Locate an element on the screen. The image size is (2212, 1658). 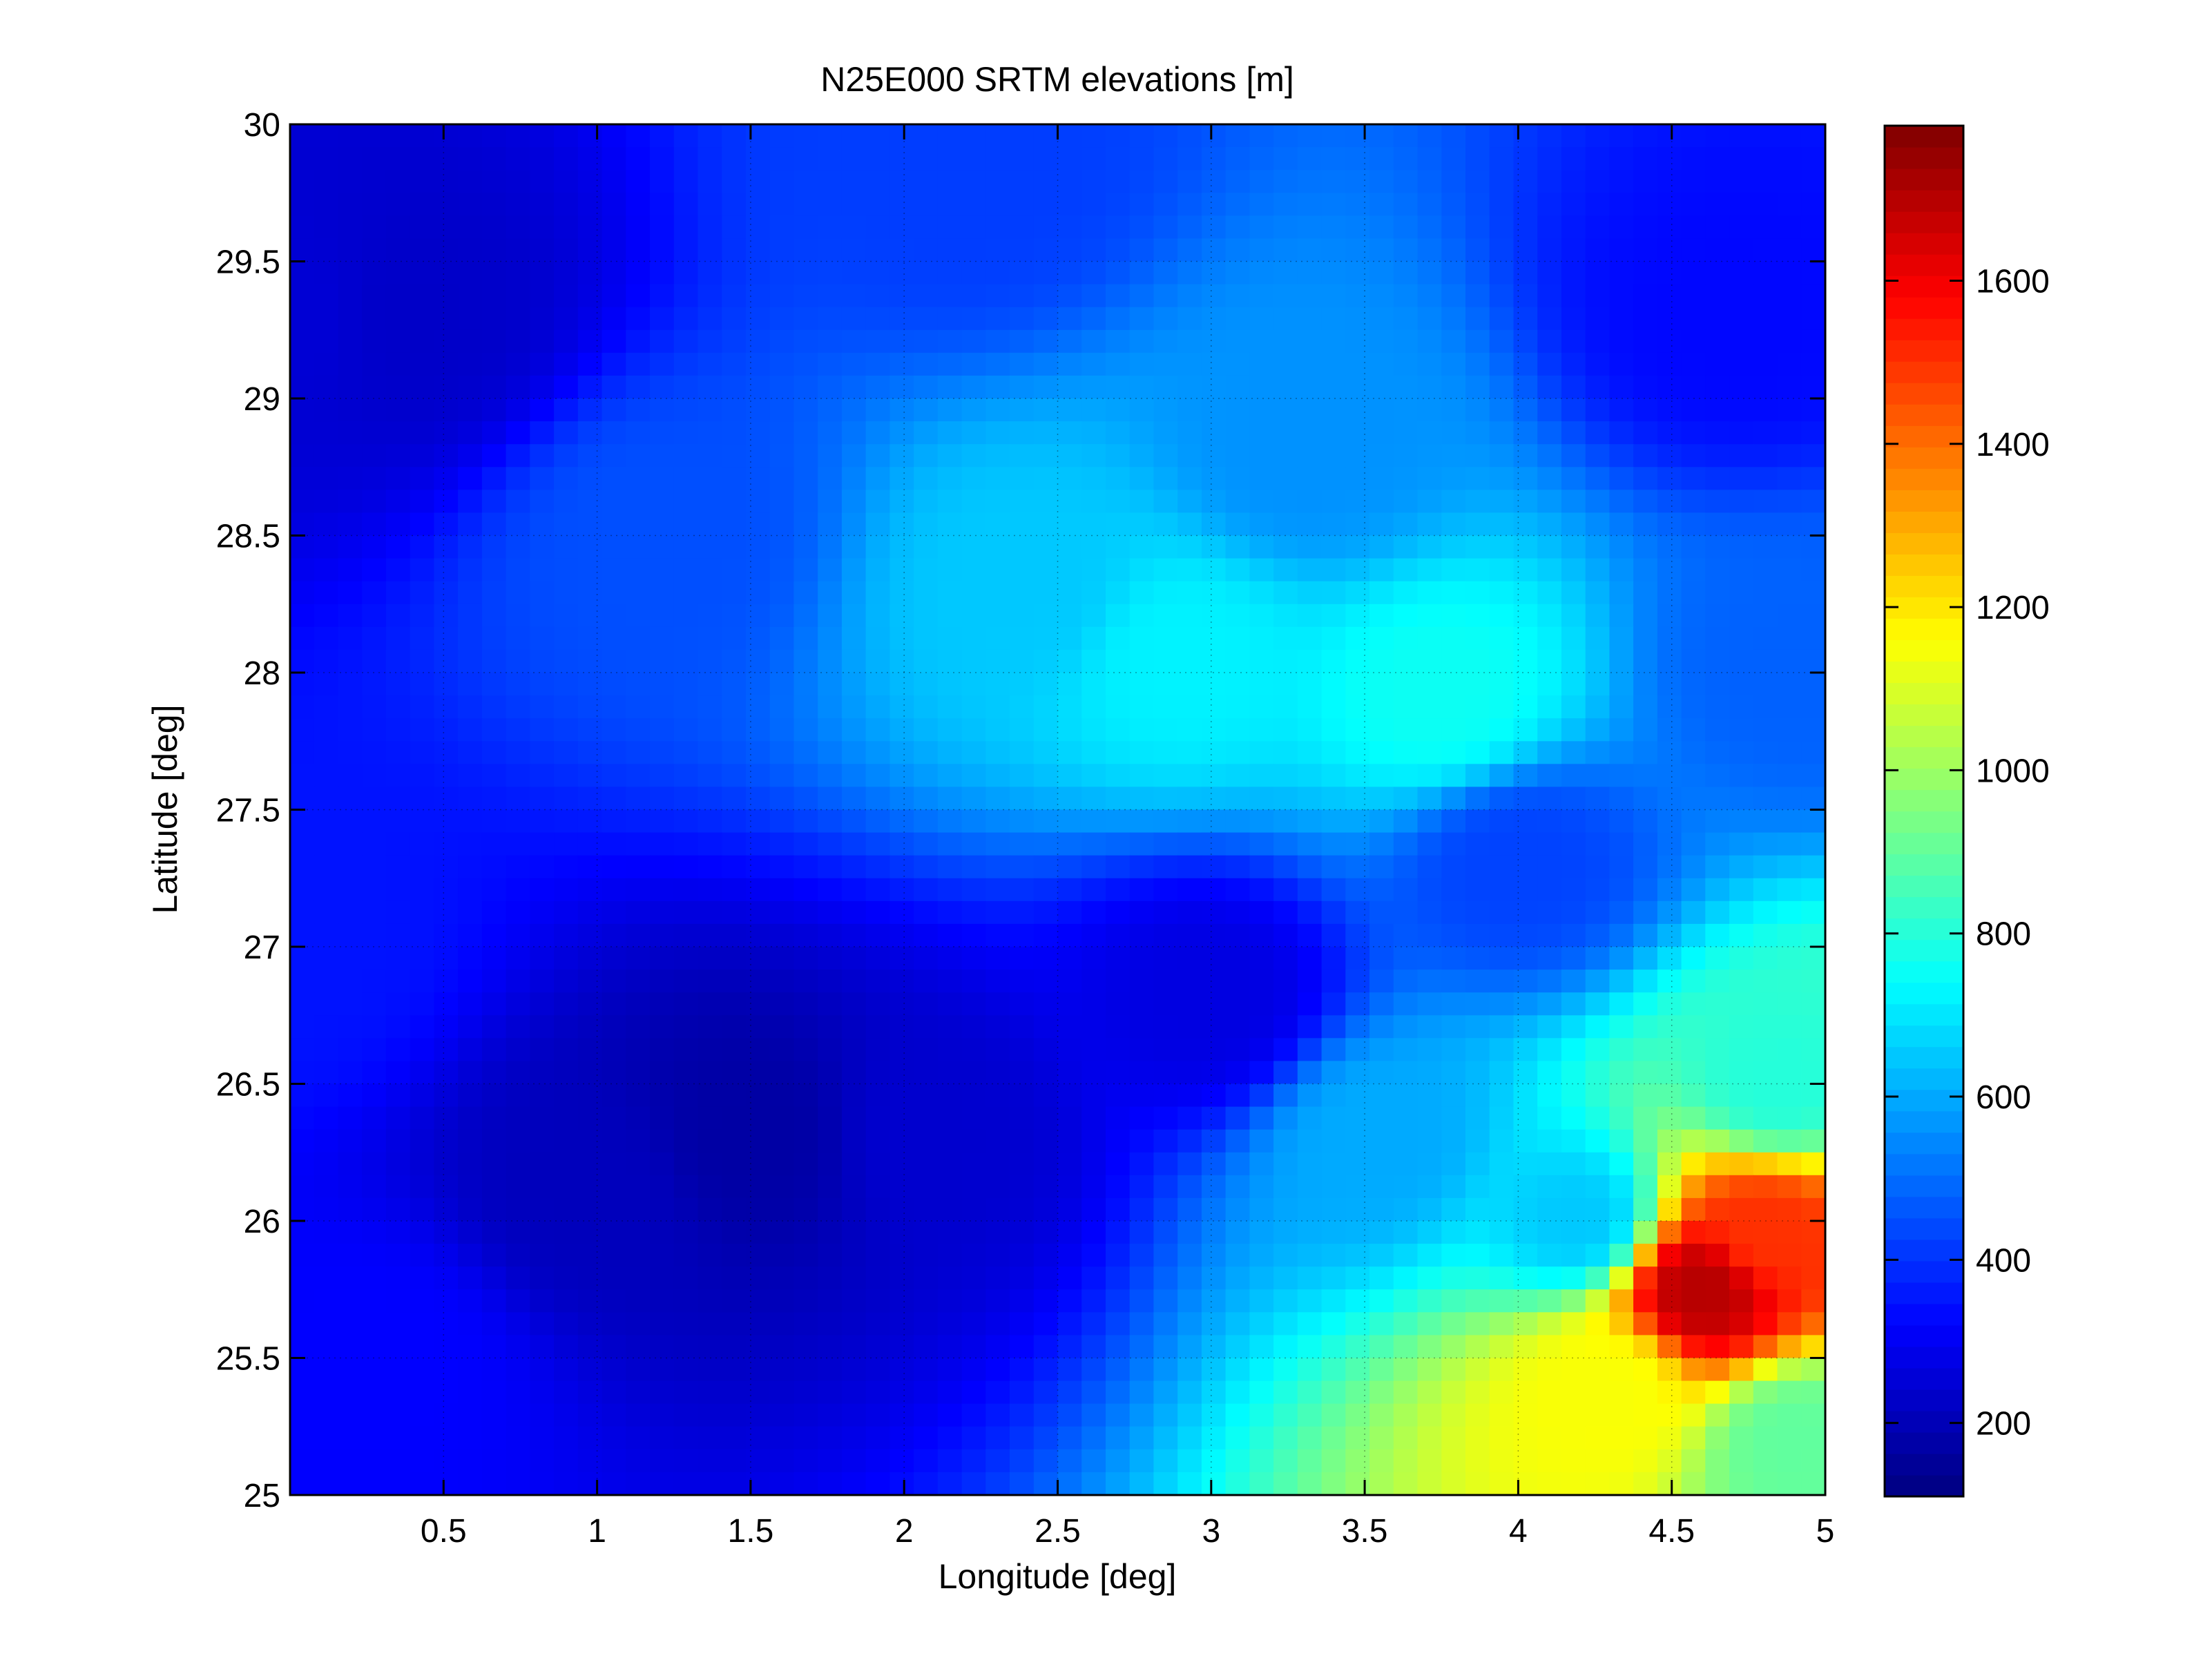
colorbar-band is located at coordinates (1924, 1143).